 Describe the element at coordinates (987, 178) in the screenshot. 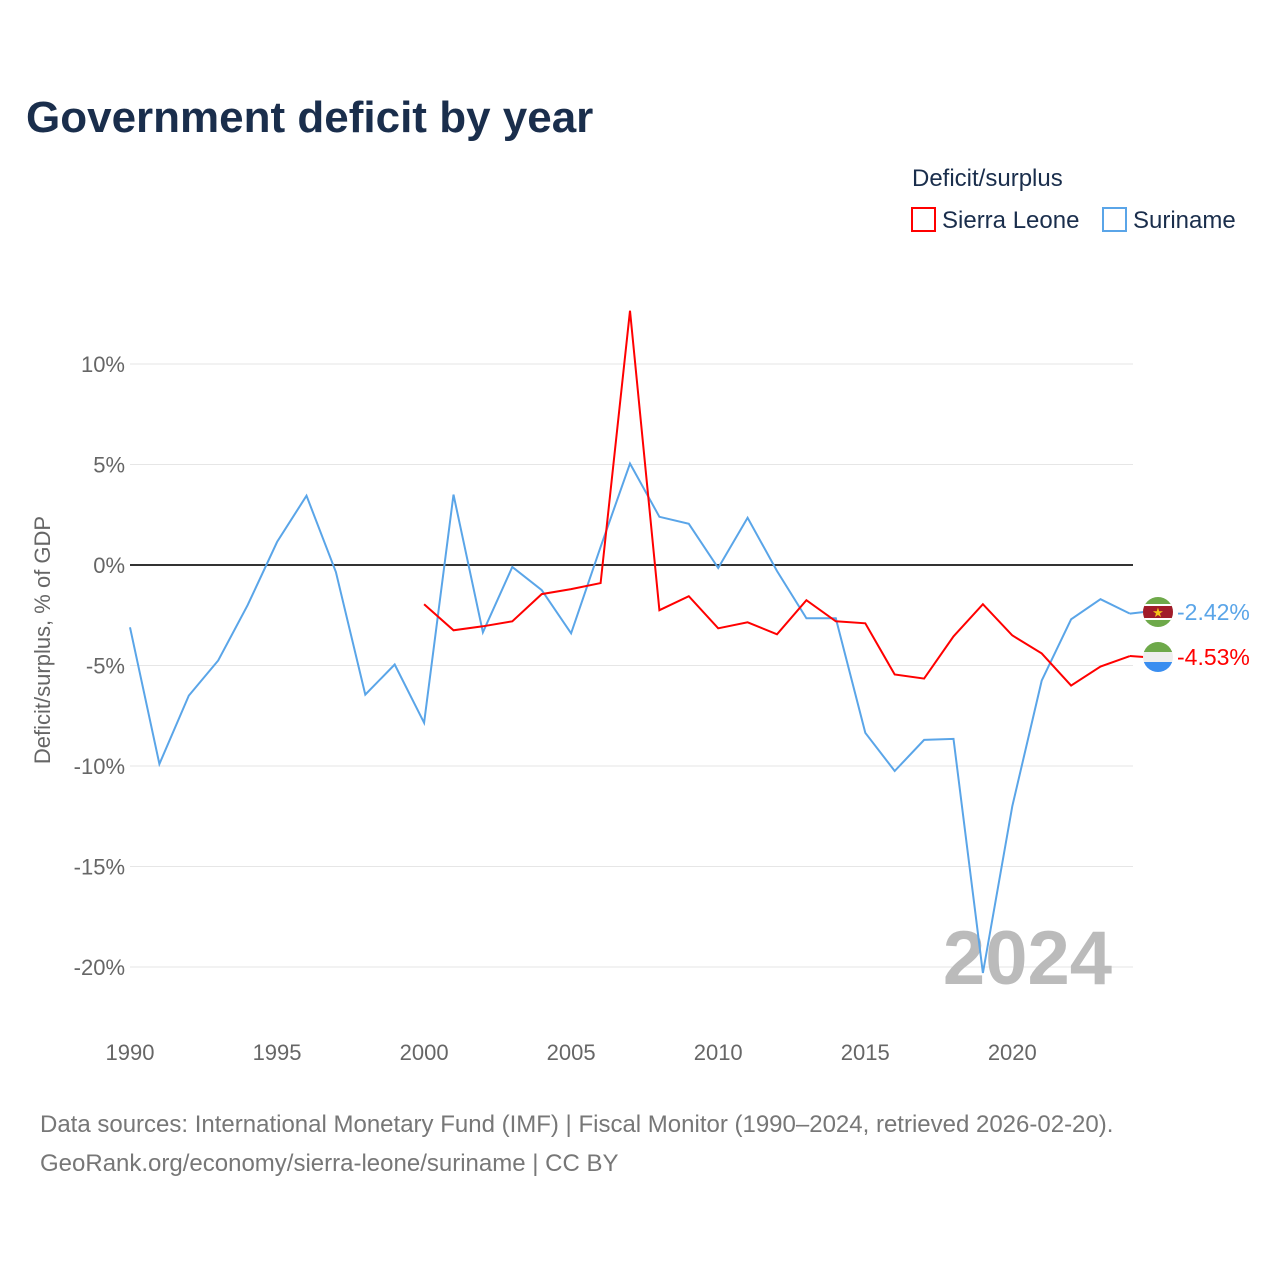

I see `legend-title: Deficit/surplus` at that location.